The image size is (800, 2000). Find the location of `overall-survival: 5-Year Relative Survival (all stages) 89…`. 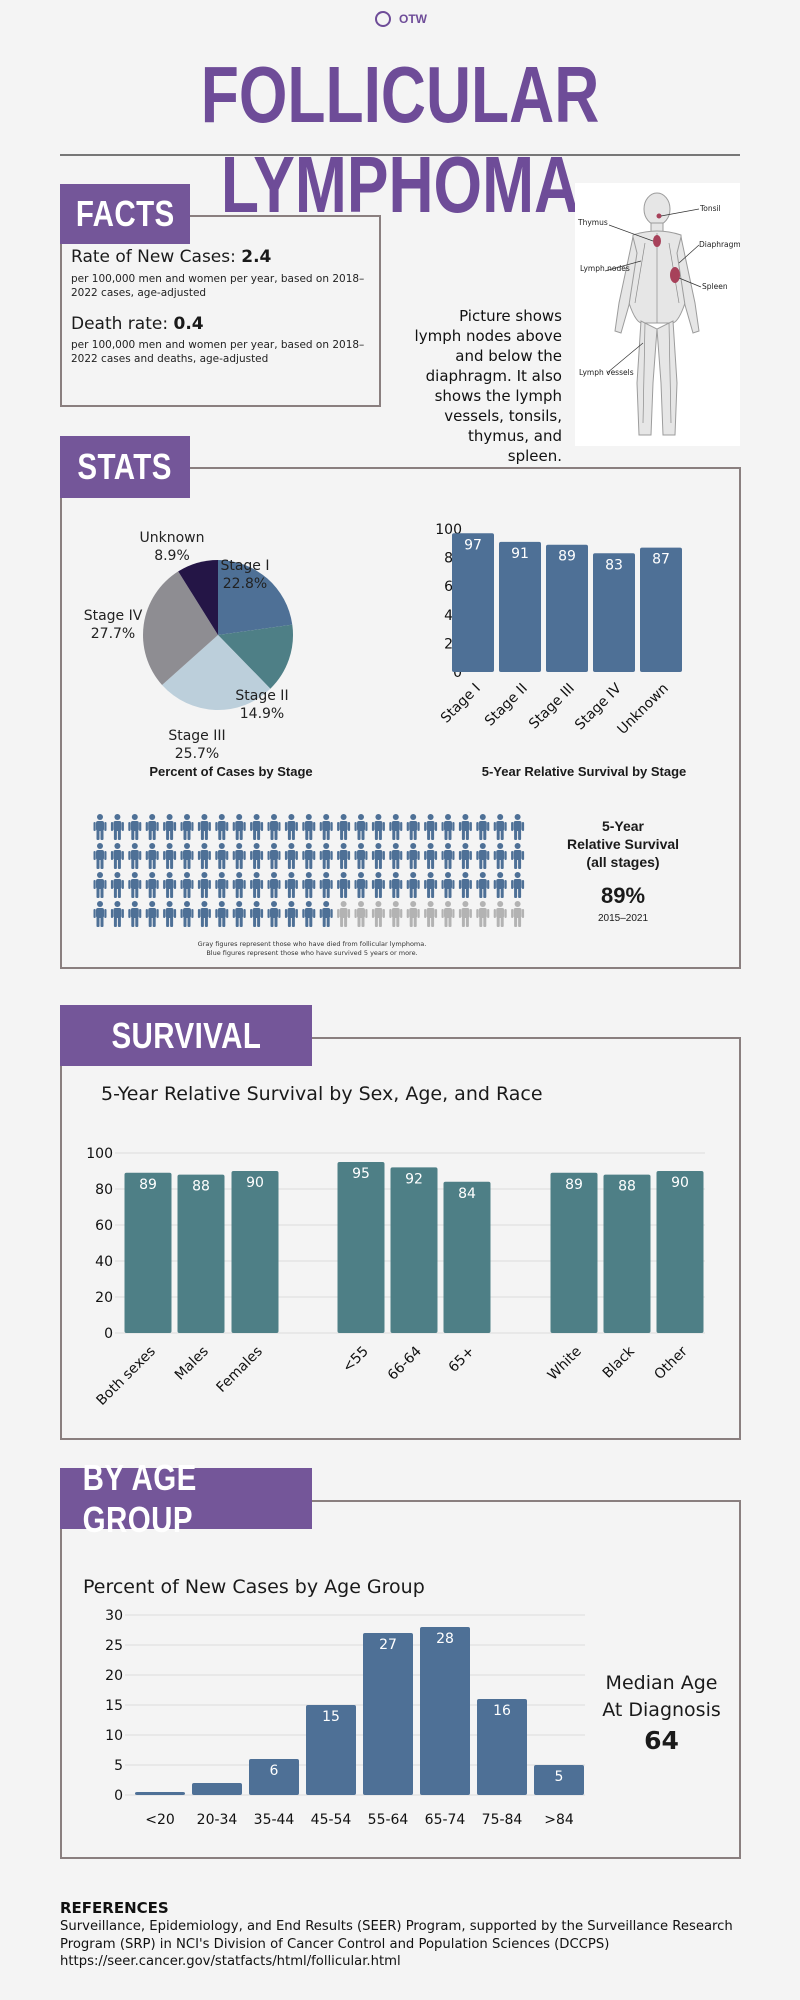

overall-survival: 5-Year Relative Survival (all stages) 89… is located at coordinates (623, 870).